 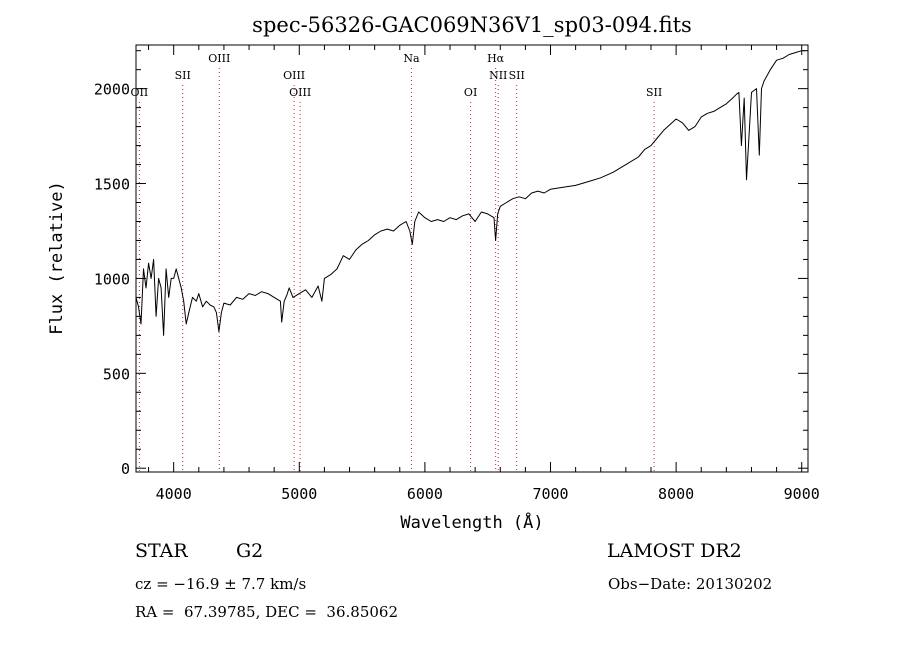 What do you see at coordinates (411, 58) in the screenshot?
I see `line-marker-label: Na` at bounding box center [411, 58].